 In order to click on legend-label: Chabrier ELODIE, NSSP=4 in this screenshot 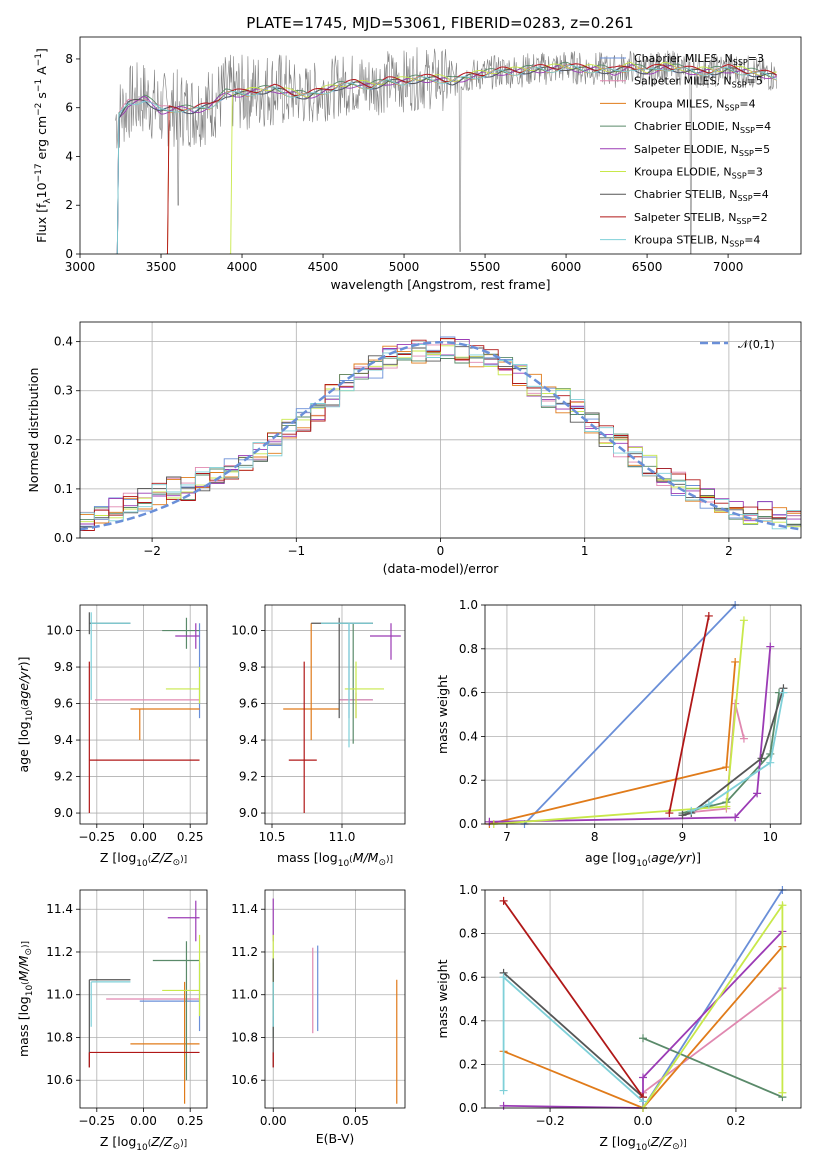, I will do `click(702, 127)`.